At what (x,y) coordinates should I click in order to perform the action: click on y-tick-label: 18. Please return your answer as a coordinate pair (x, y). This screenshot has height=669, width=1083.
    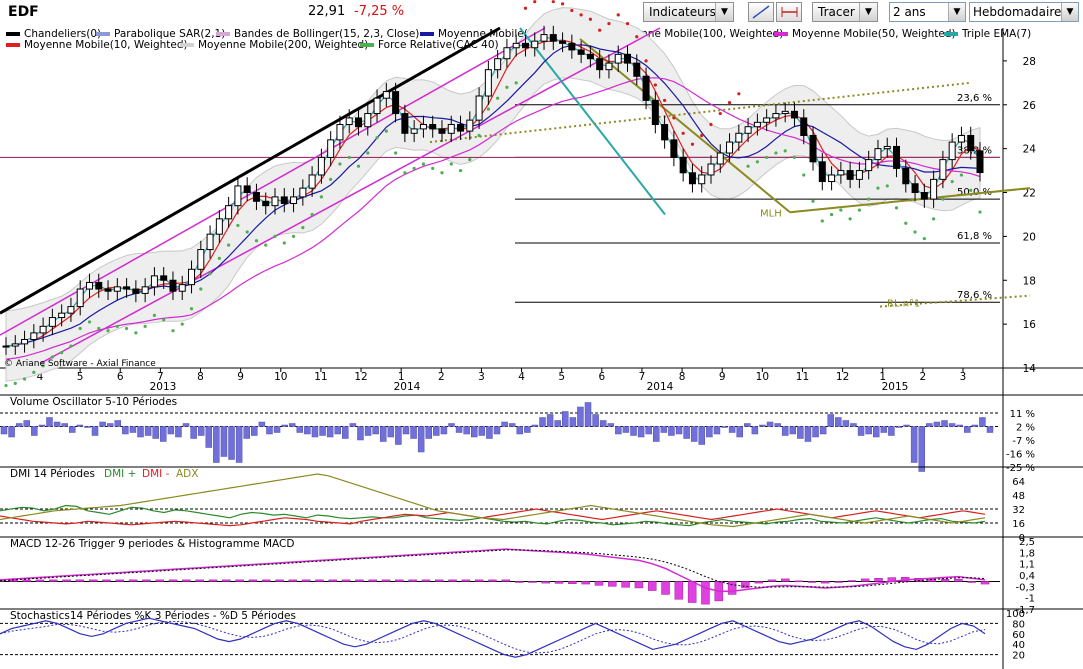
    Looking at the image, I should click on (1029, 281).